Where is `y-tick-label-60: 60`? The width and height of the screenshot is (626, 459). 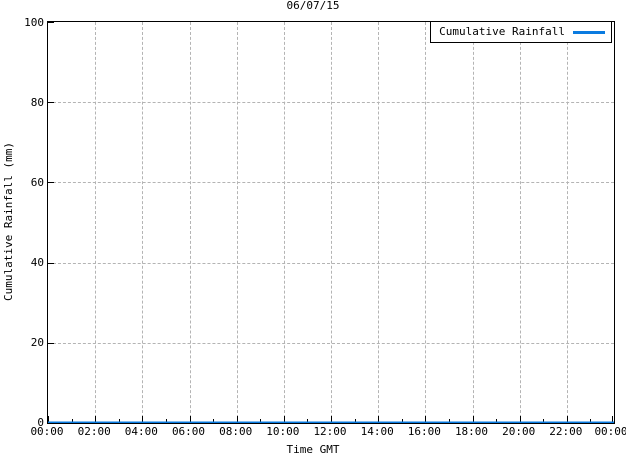
y-tick-label-60: 60 is located at coordinates (37, 182).